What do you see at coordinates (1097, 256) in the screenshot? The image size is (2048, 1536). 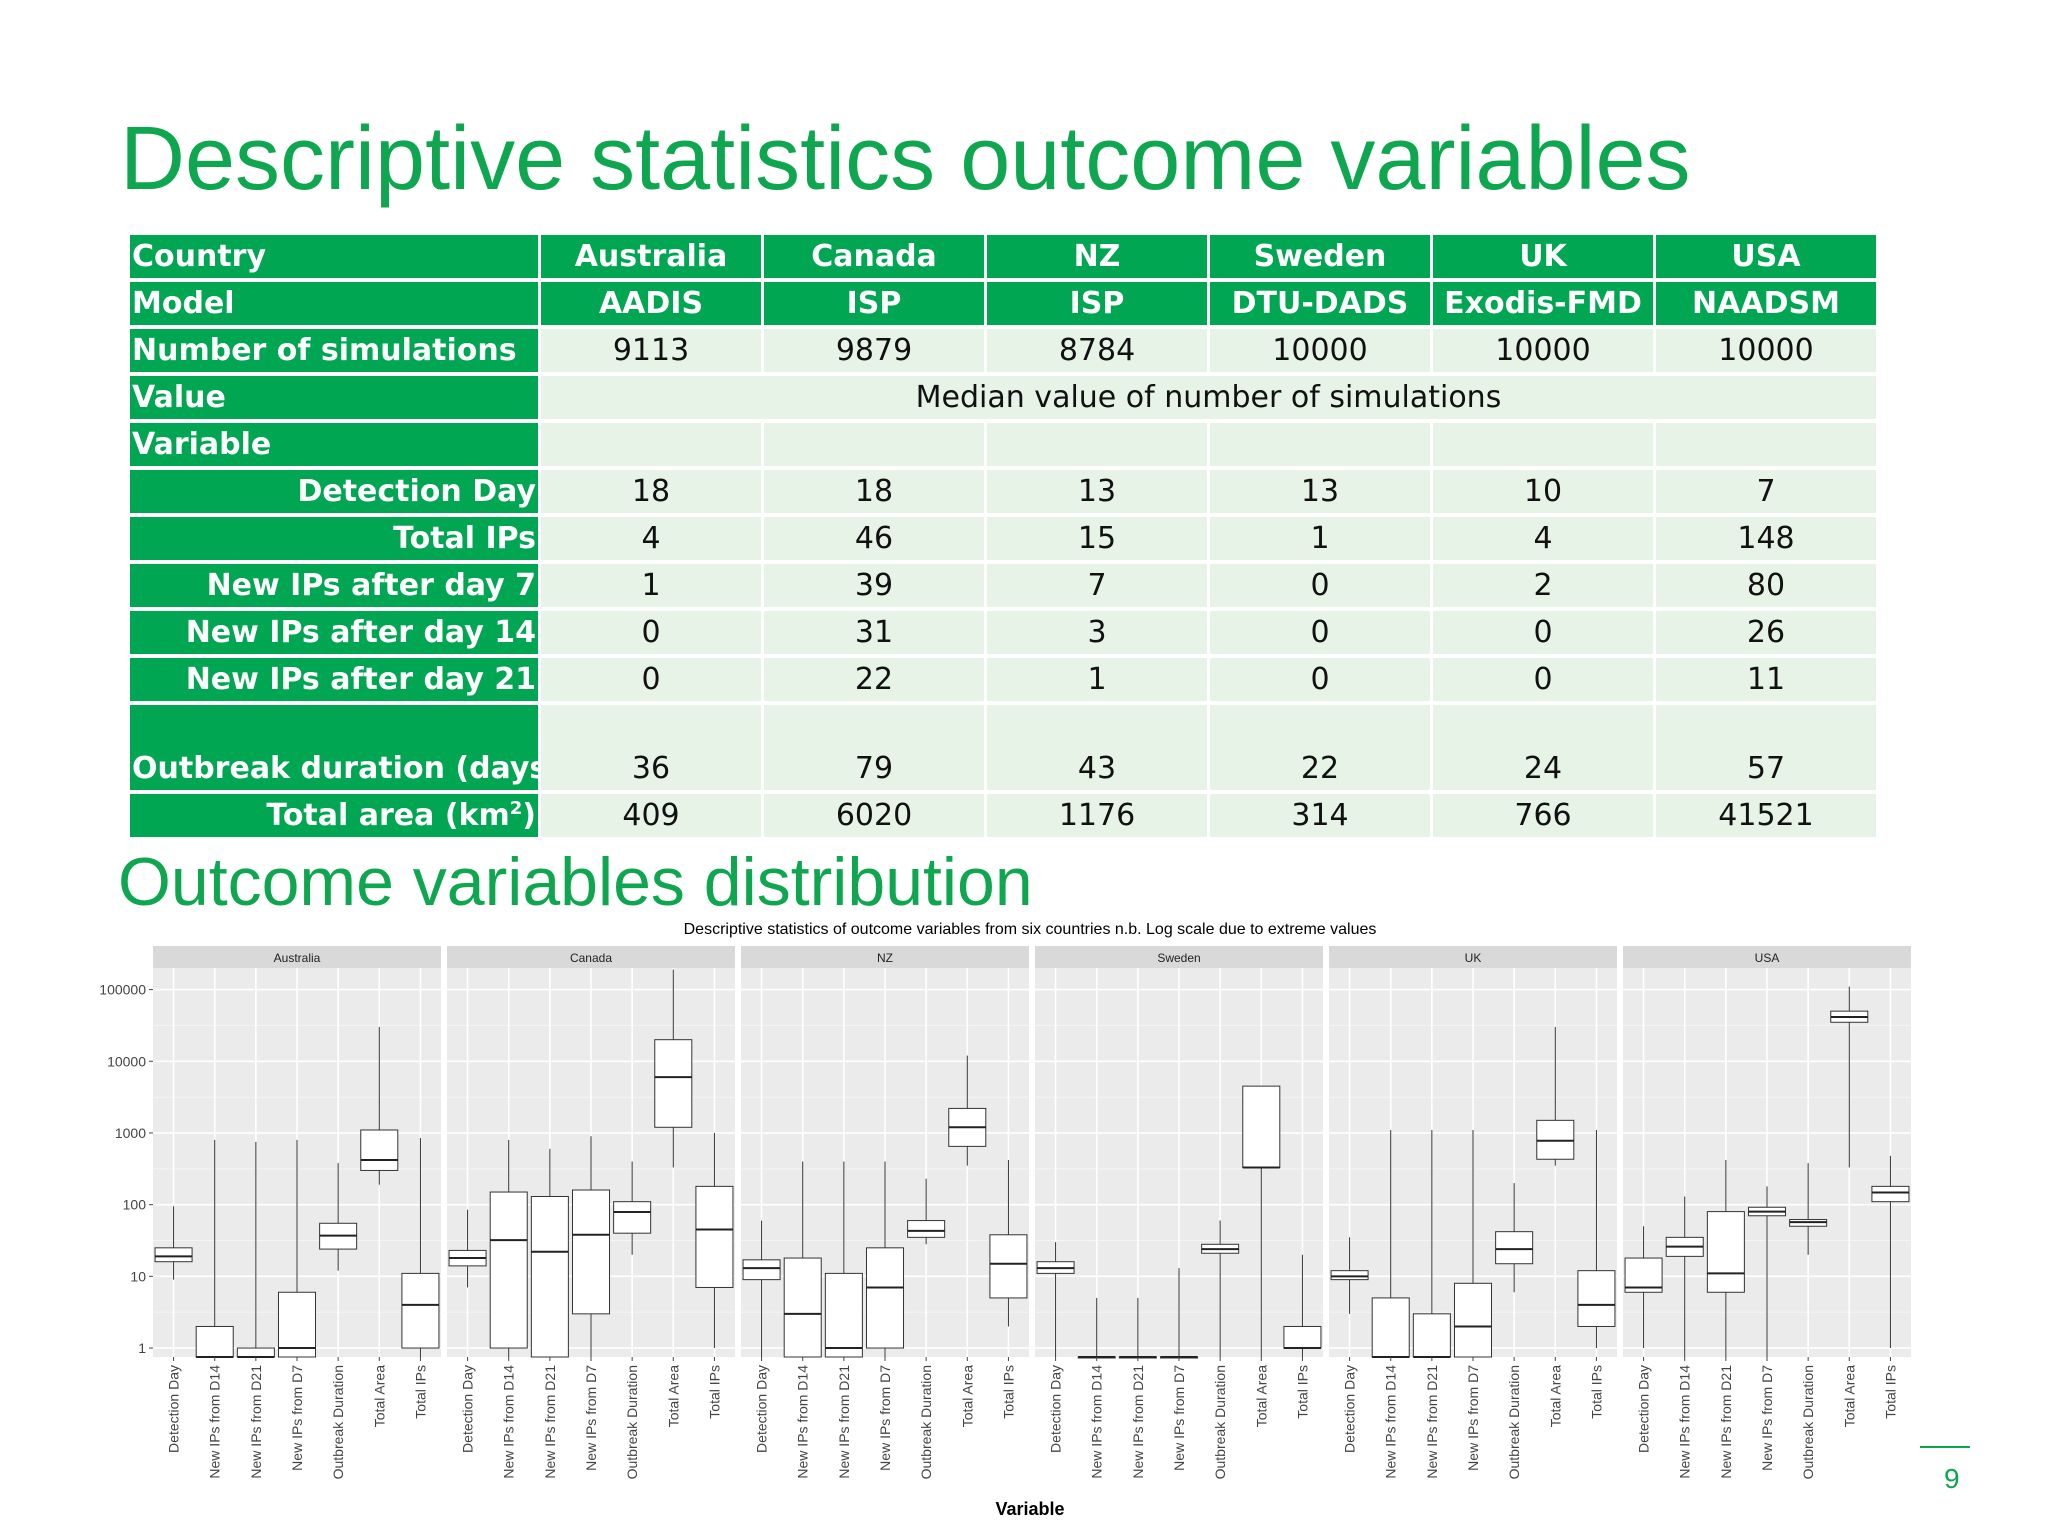 I see `country-header-nz: NZ` at bounding box center [1097, 256].